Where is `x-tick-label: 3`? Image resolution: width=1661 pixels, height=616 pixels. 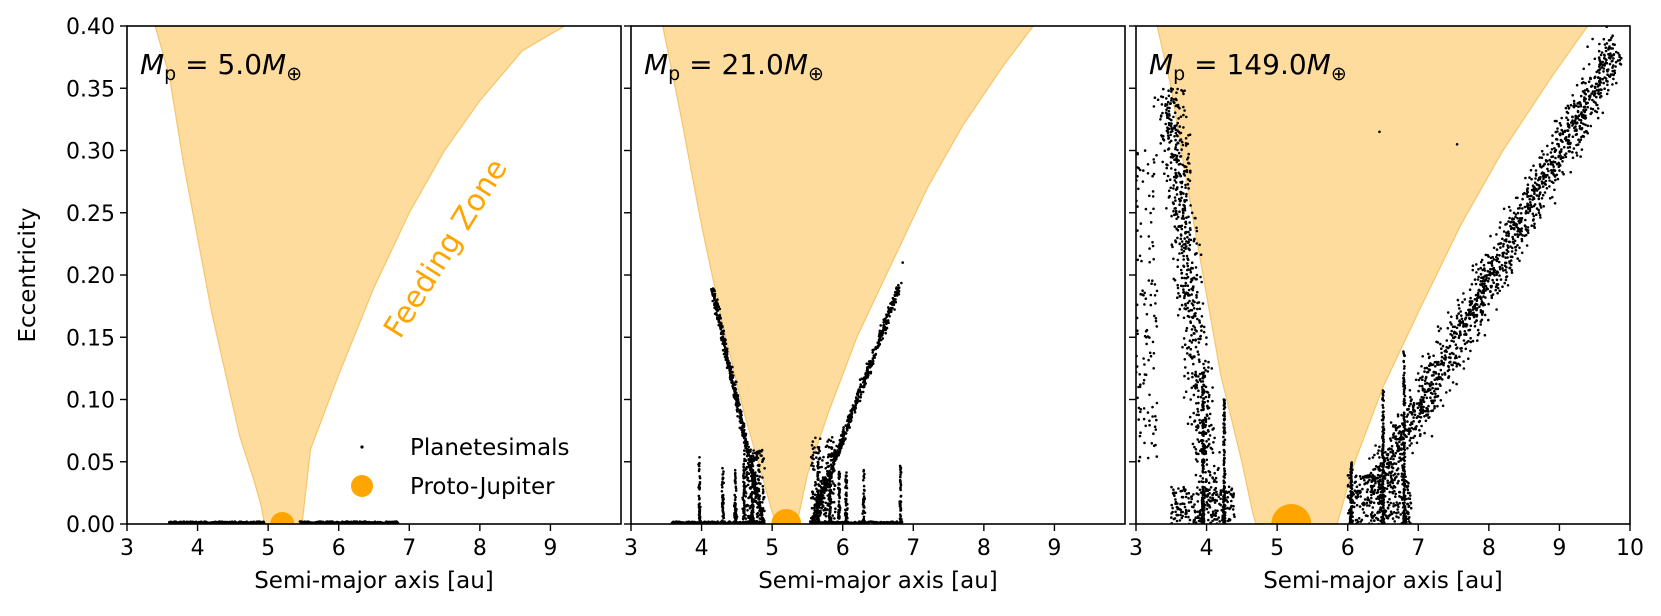 x-tick-label: 3 is located at coordinates (127, 548).